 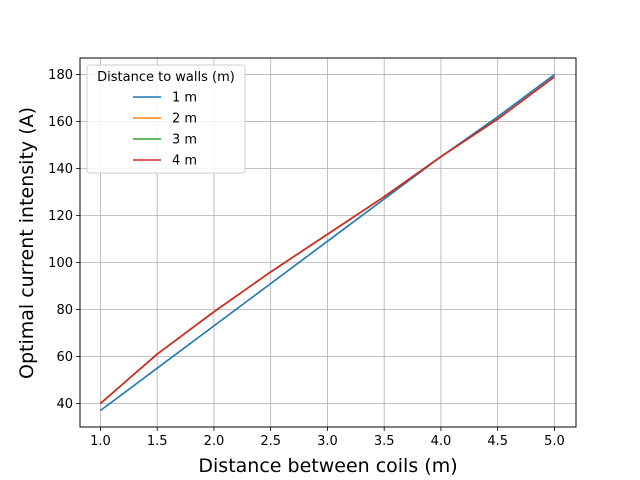 What do you see at coordinates (327, 466) in the screenshot?
I see `x-axis-title: Distance between coils (m)` at bounding box center [327, 466].